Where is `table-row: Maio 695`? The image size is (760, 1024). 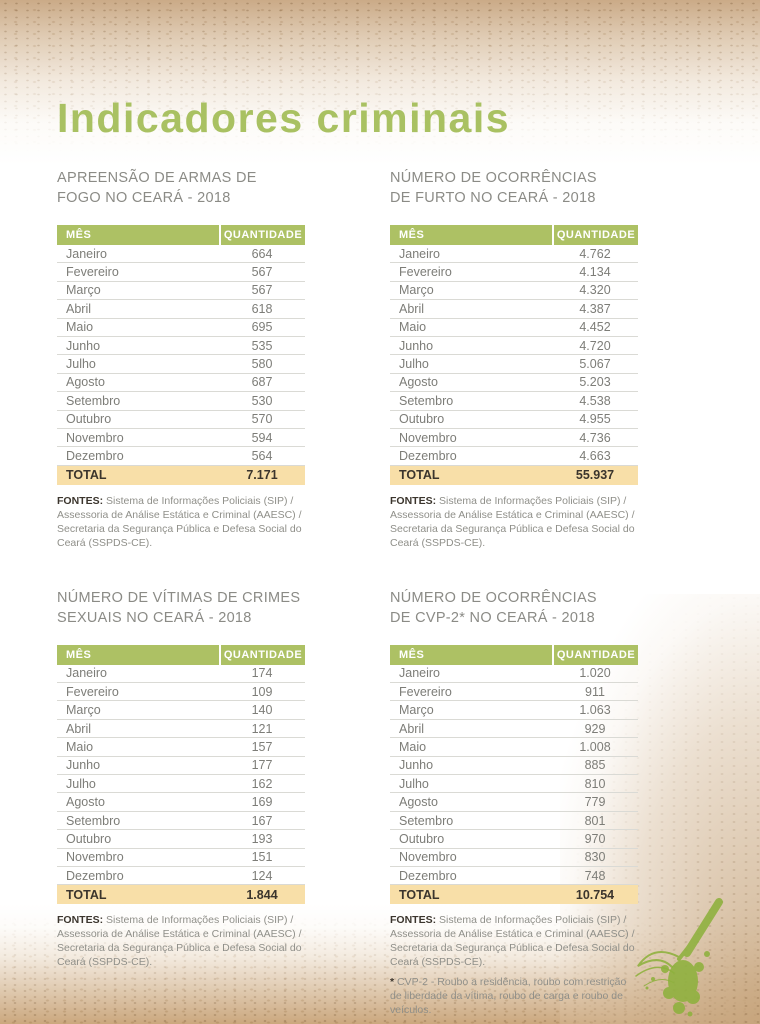
table-row: Maio 695 is located at coordinates (181, 328).